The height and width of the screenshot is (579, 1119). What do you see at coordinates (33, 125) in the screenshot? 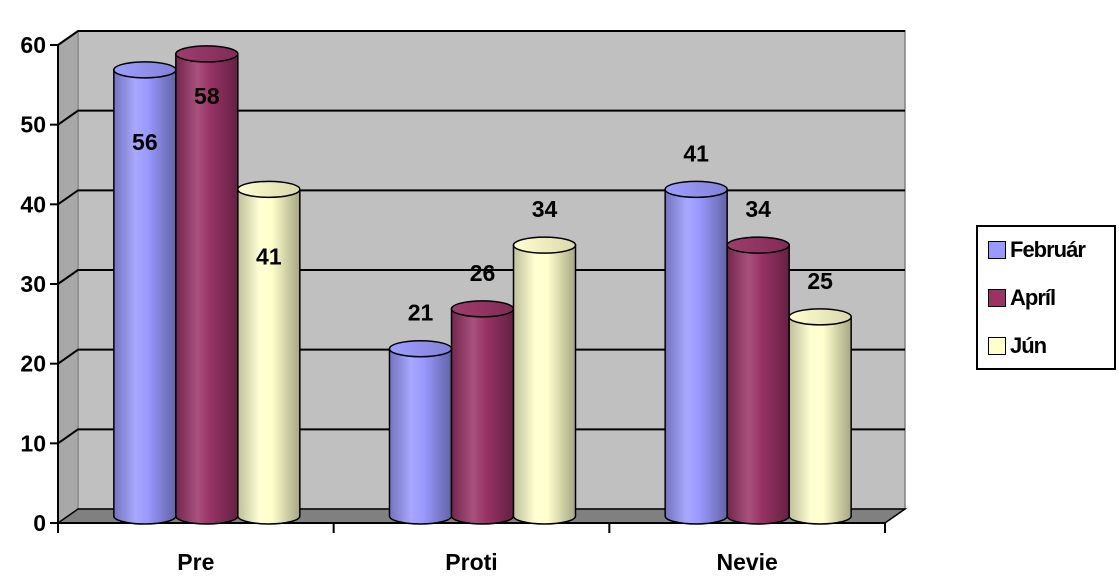
I see `y-tick-label-50: 50` at bounding box center [33, 125].